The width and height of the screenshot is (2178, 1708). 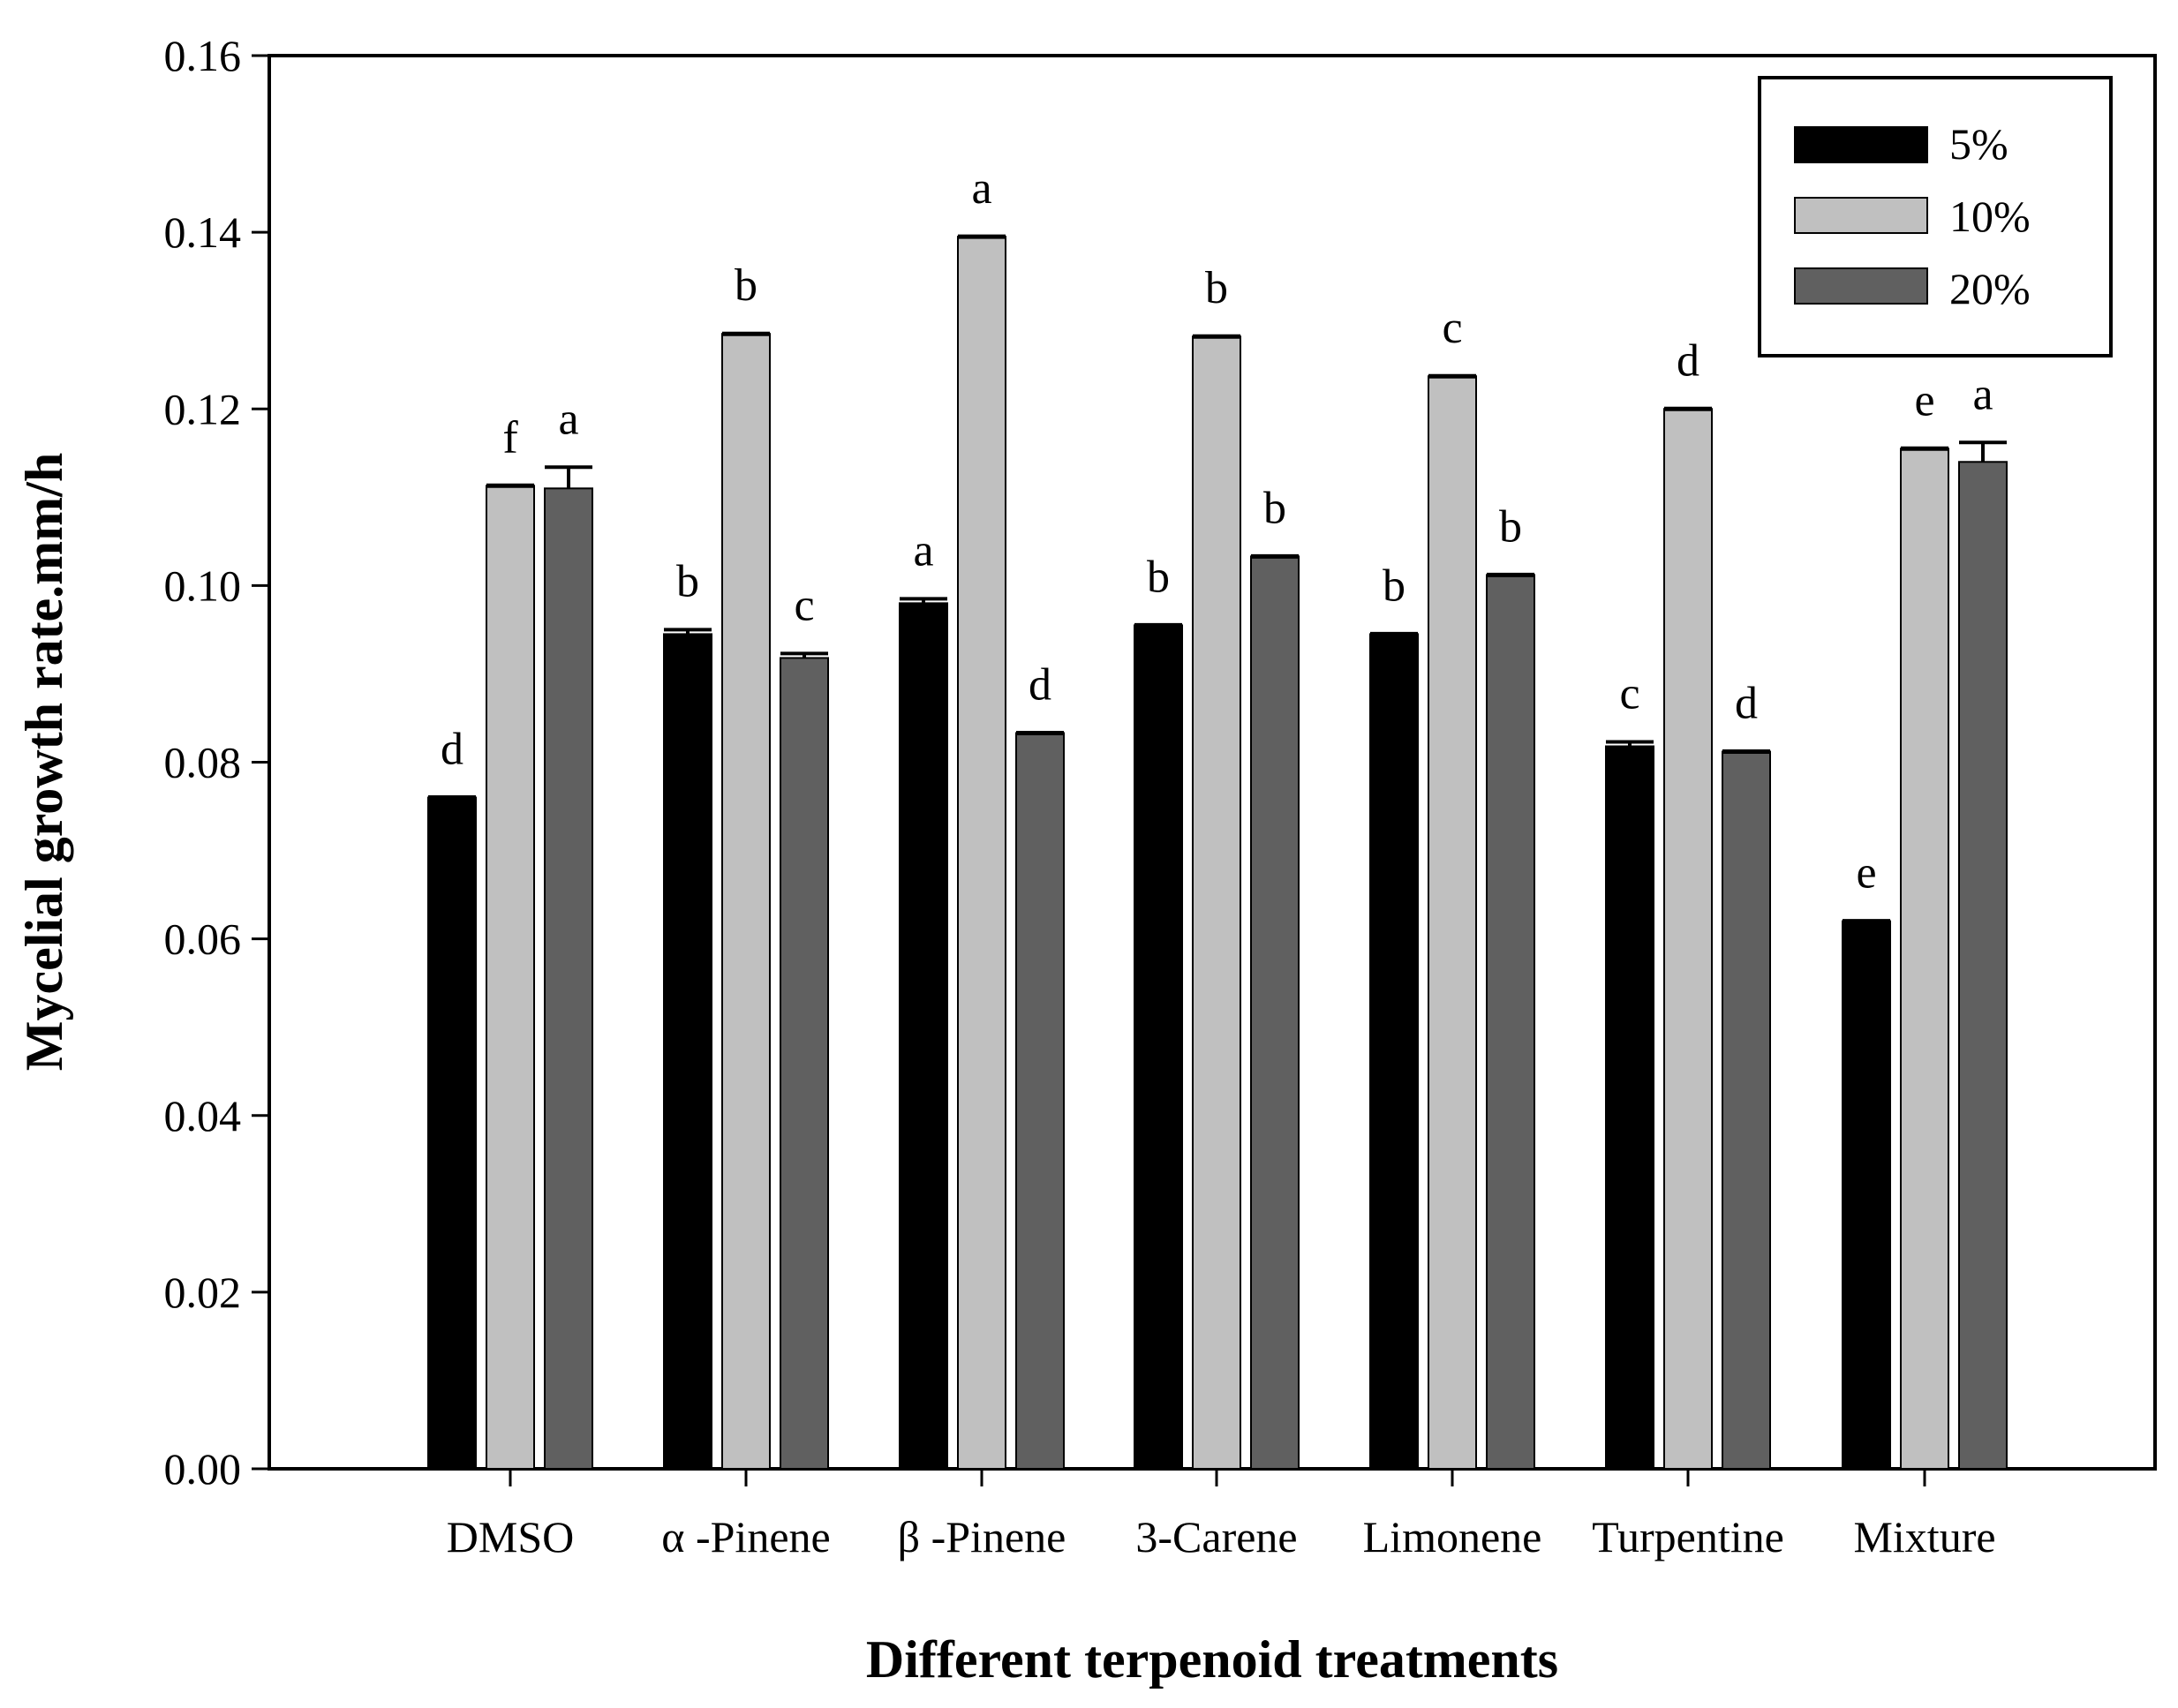 I want to click on y-tick-label: 0.08, so click(x=203, y=763).